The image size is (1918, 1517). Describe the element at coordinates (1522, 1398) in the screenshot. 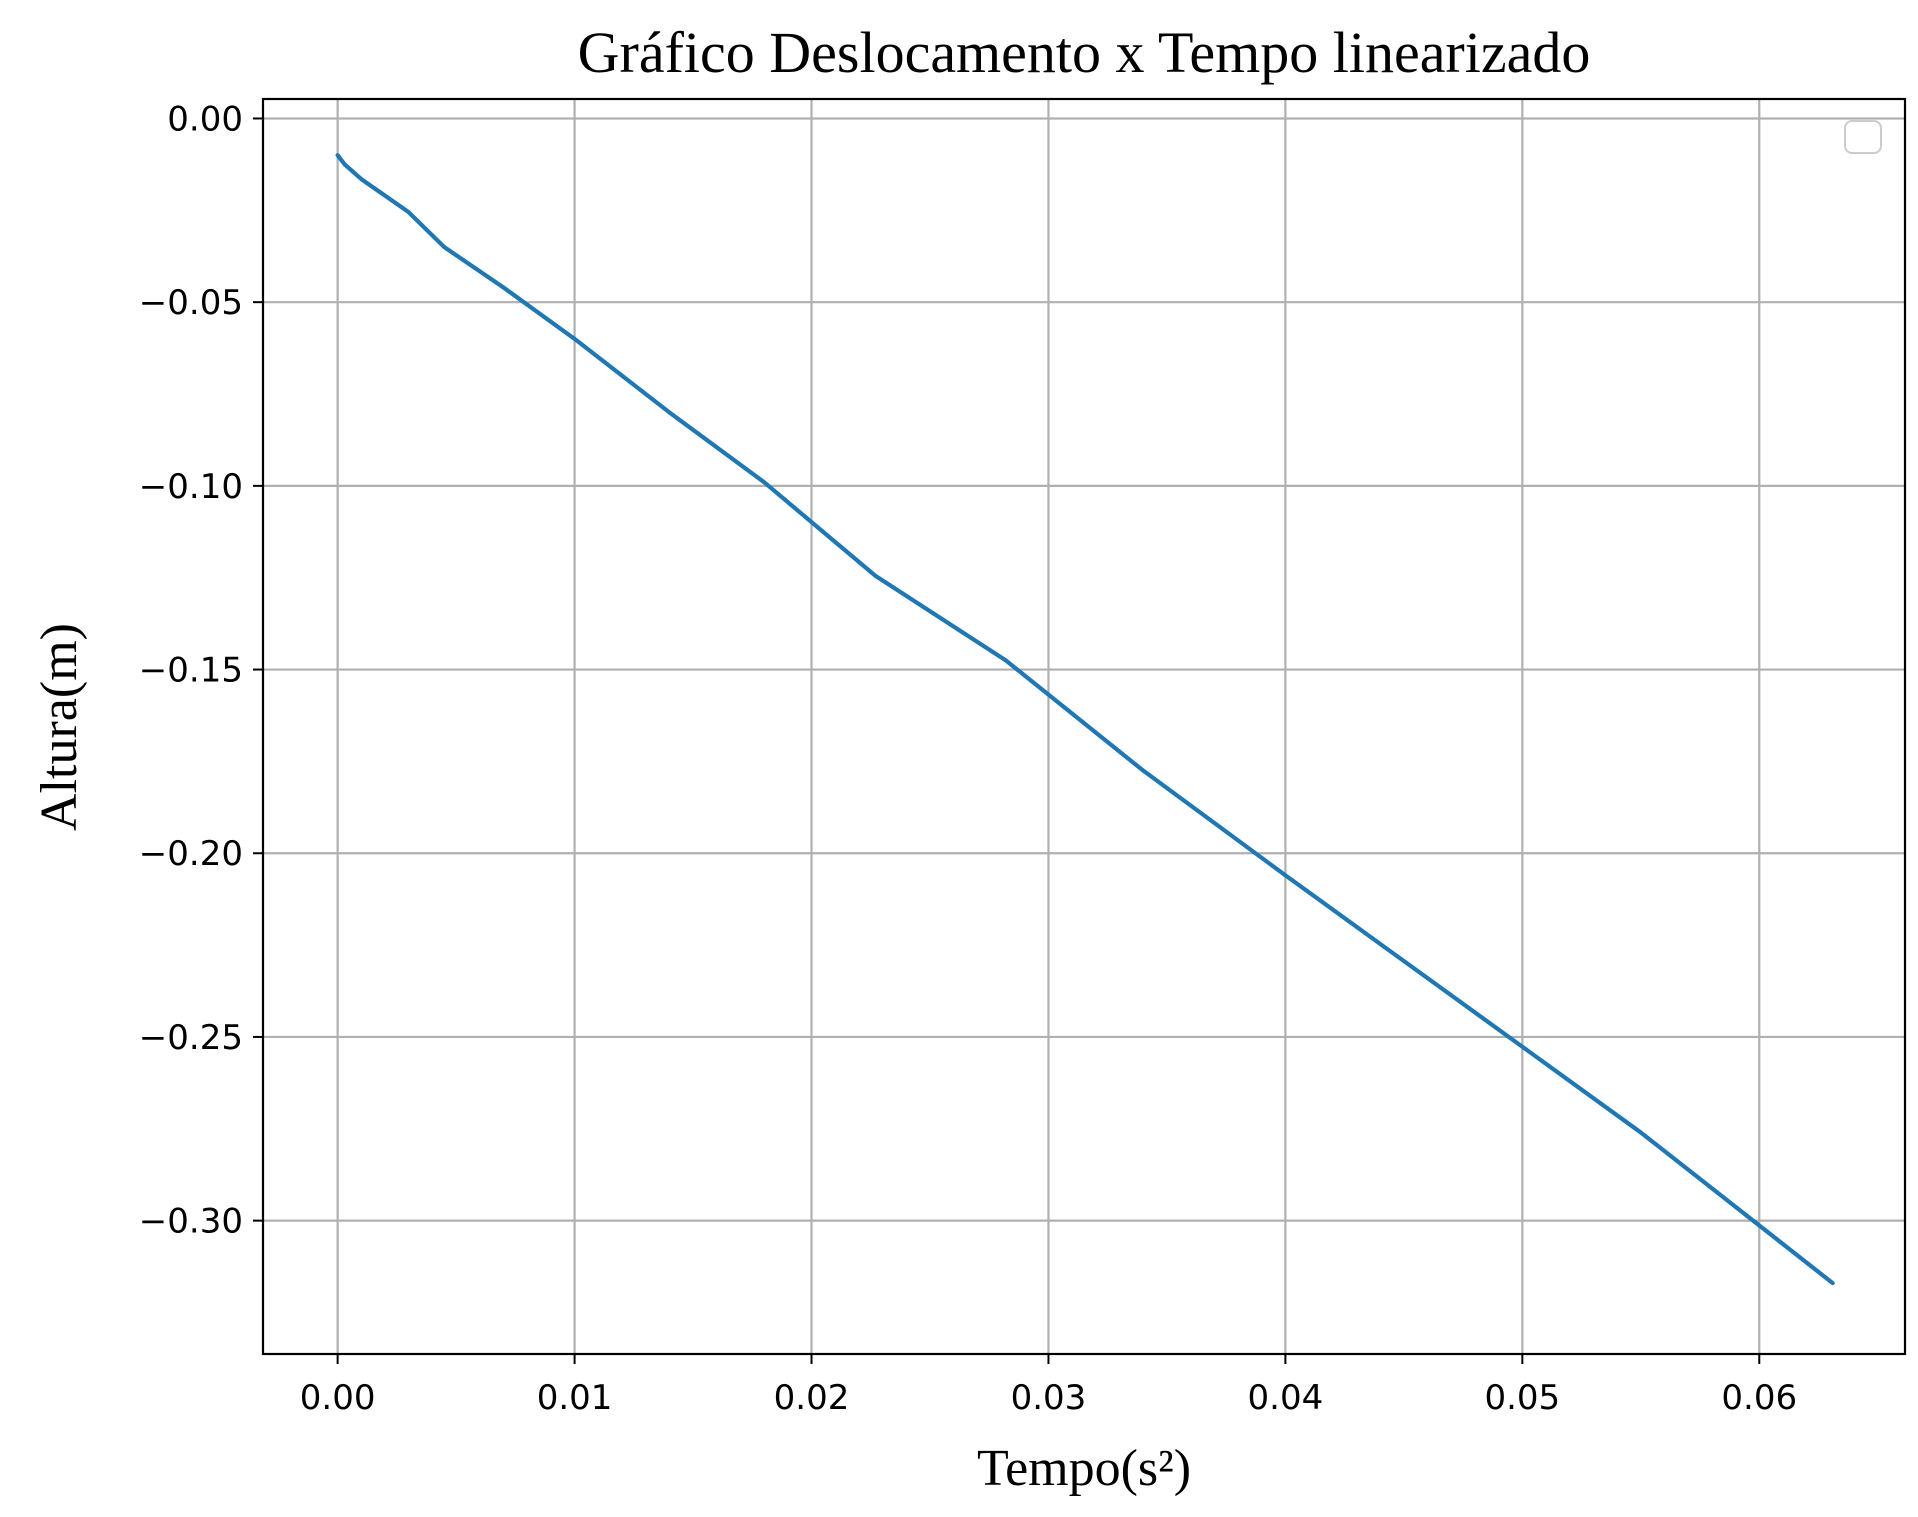

I see `x-tick-label: 0.05` at that location.